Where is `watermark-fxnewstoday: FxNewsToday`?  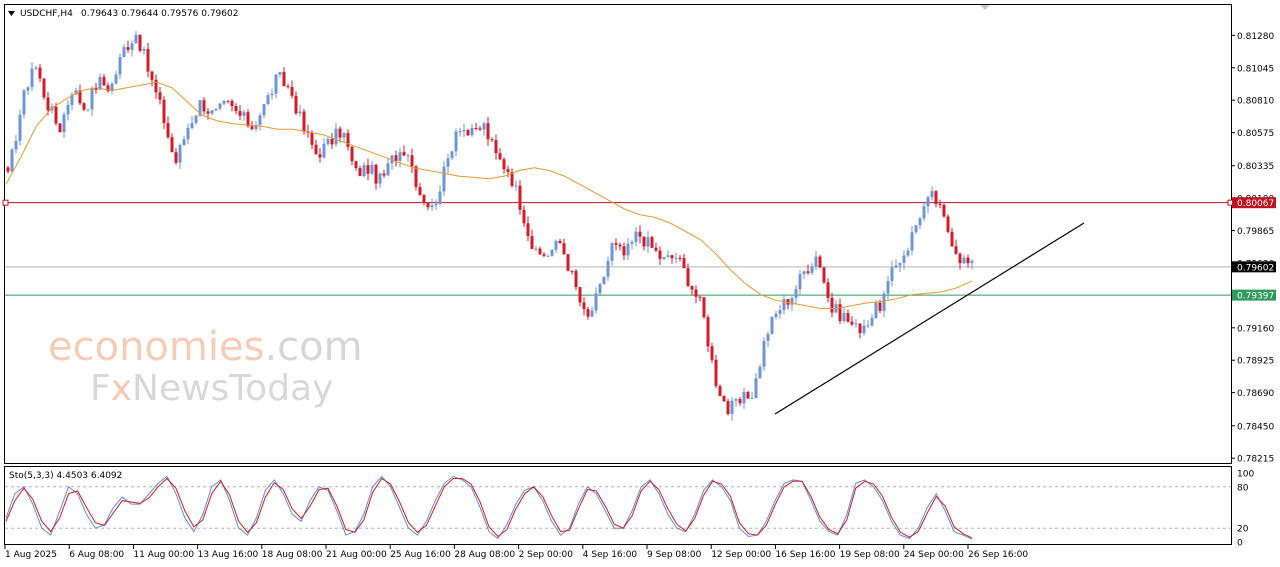
watermark-fxnewstoday: FxNewsToday is located at coordinates (211, 388).